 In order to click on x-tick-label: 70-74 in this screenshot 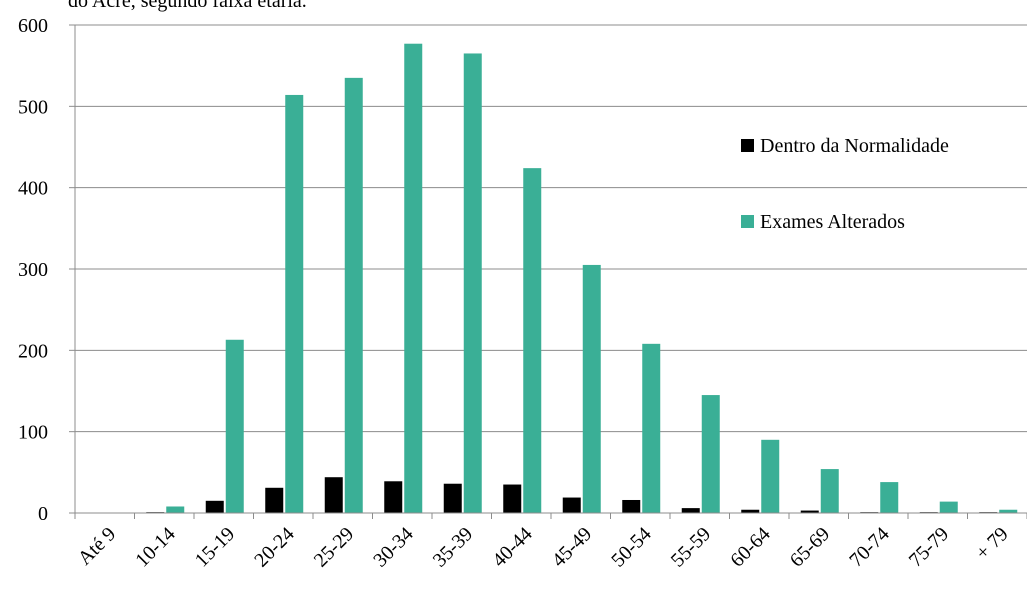, I will do `click(869, 547)`.